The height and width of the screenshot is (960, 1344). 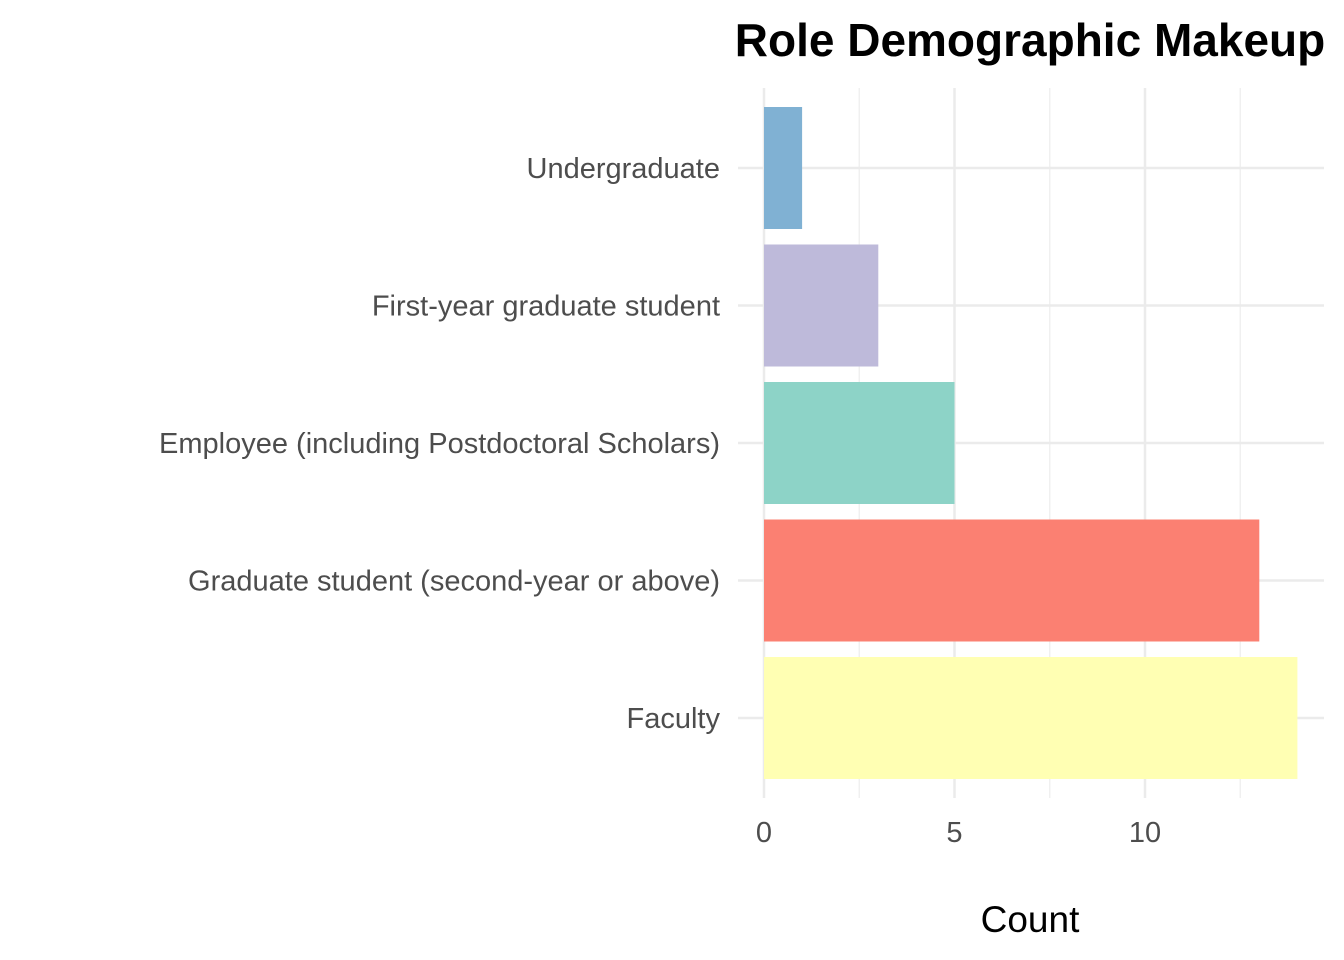 What do you see at coordinates (623, 169) in the screenshot?
I see `category-label: Undergraduate` at bounding box center [623, 169].